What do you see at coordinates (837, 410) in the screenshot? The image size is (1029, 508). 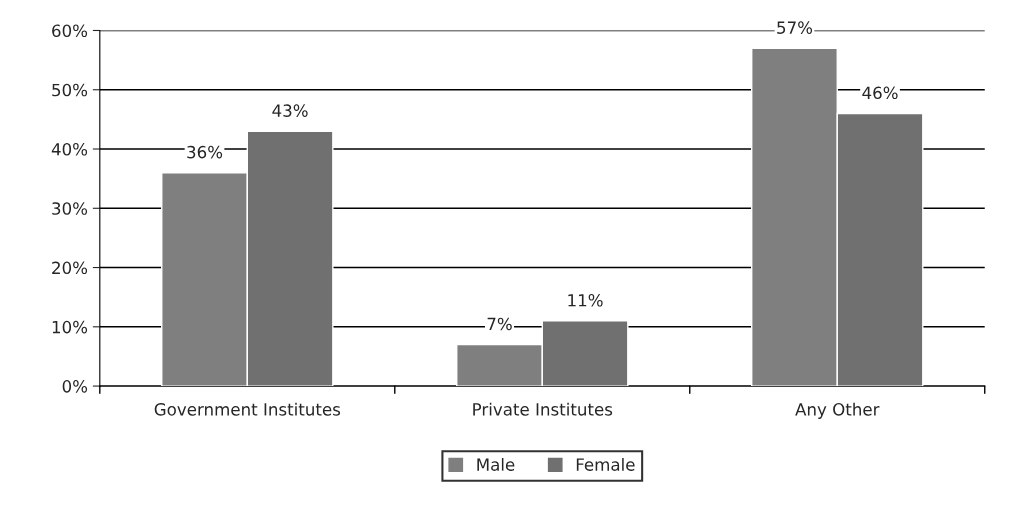 I see `x-tick-label: Any Other` at bounding box center [837, 410].